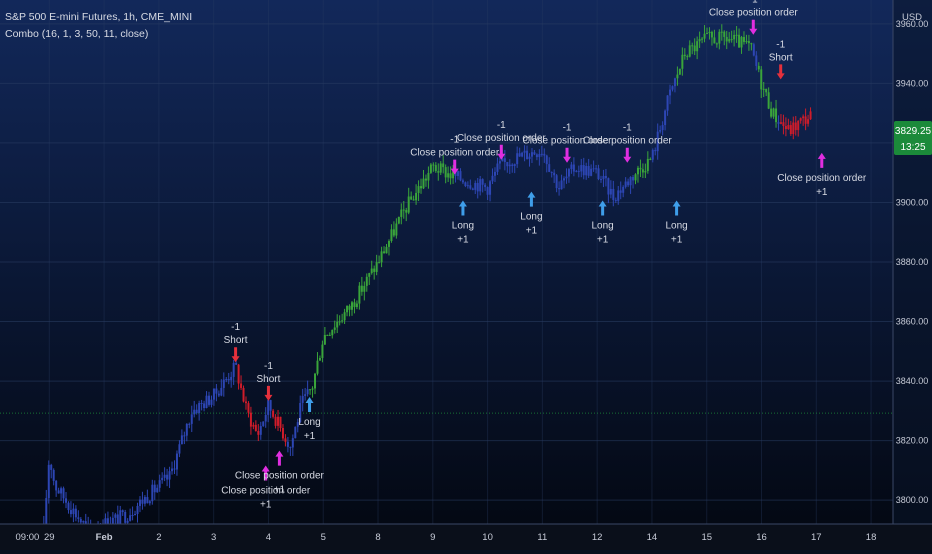 The height and width of the screenshot is (554, 932). I want to click on price-badge: 3829.25 13:25, so click(913, 138).